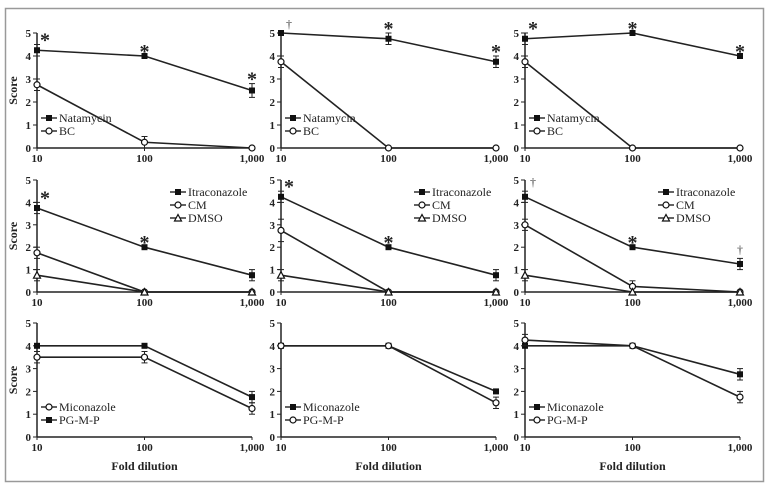 This screenshot has width=768, height=486. I want to click on x-axis-label: Fold dilution, so click(388, 466).